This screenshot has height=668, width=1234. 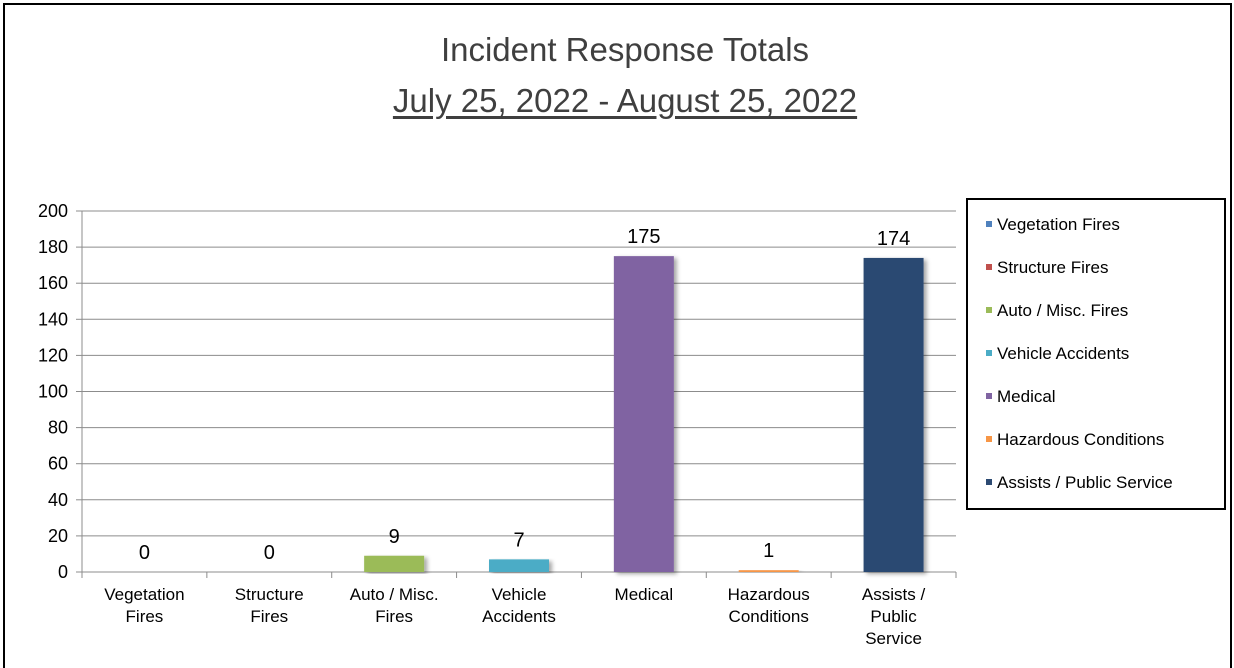 I want to click on x-tick-label: Assists / Public Service, so click(x=894, y=616).